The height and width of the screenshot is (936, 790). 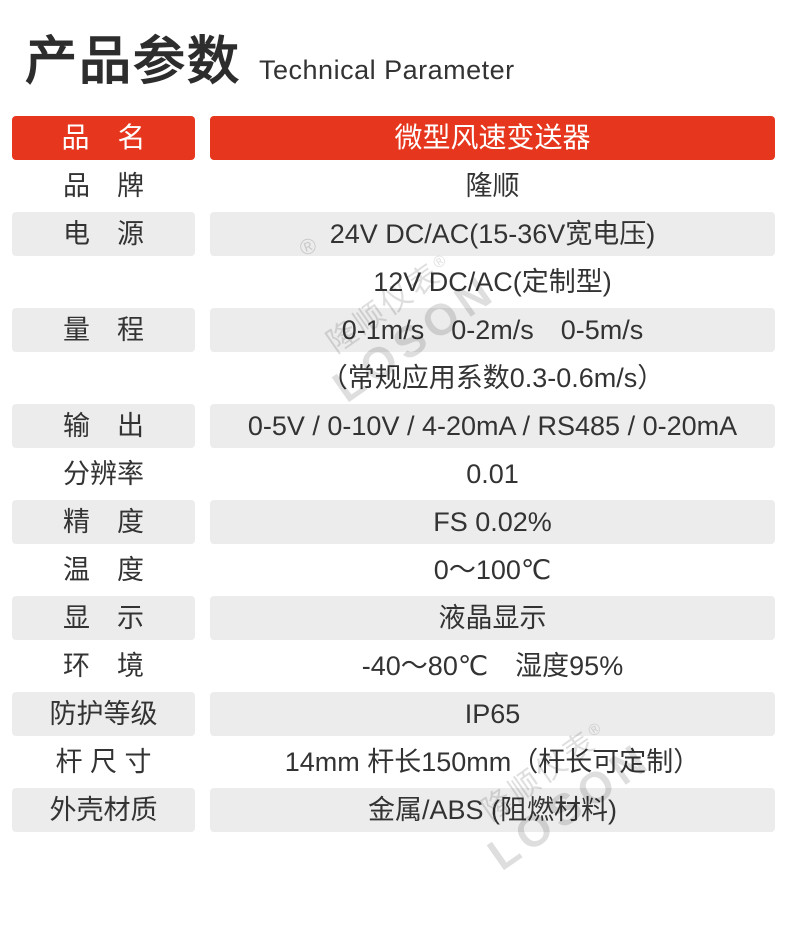 What do you see at coordinates (387, 70) in the screenshot?
I see `page-subtitle: Technical Parameter` at bounding box center [387, 70].